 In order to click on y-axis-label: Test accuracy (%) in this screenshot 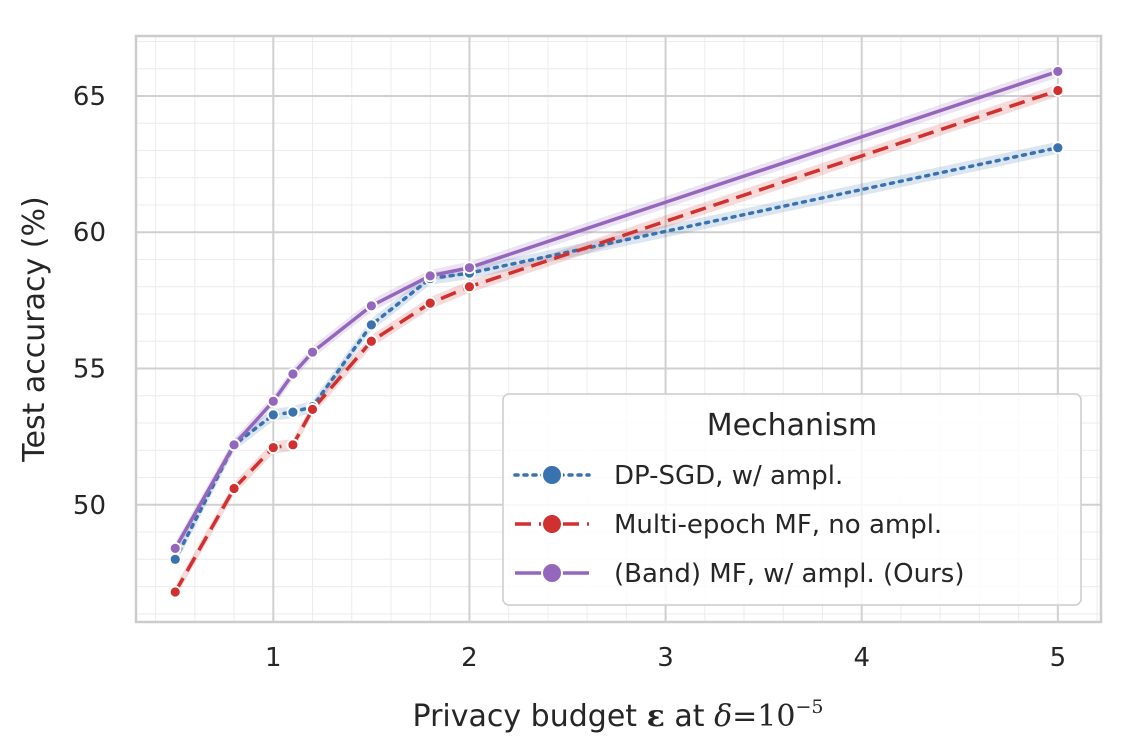, I will do `click(34, 329)`.